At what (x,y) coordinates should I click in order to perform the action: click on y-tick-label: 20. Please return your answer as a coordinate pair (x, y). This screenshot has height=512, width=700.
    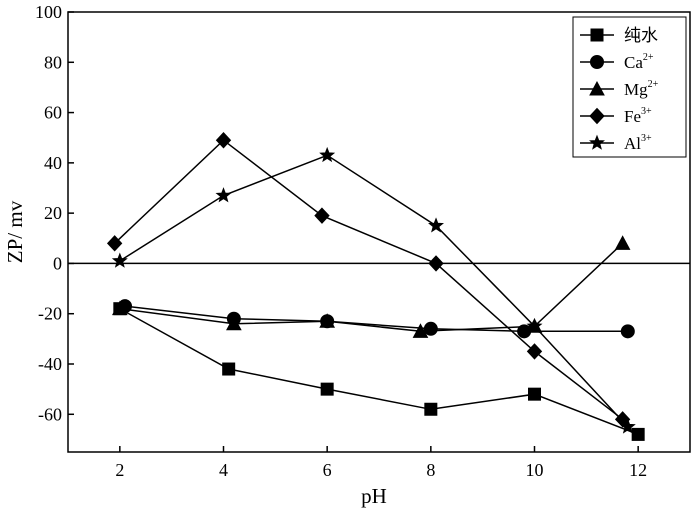
    Looking at the image, I should click on (53, 213).